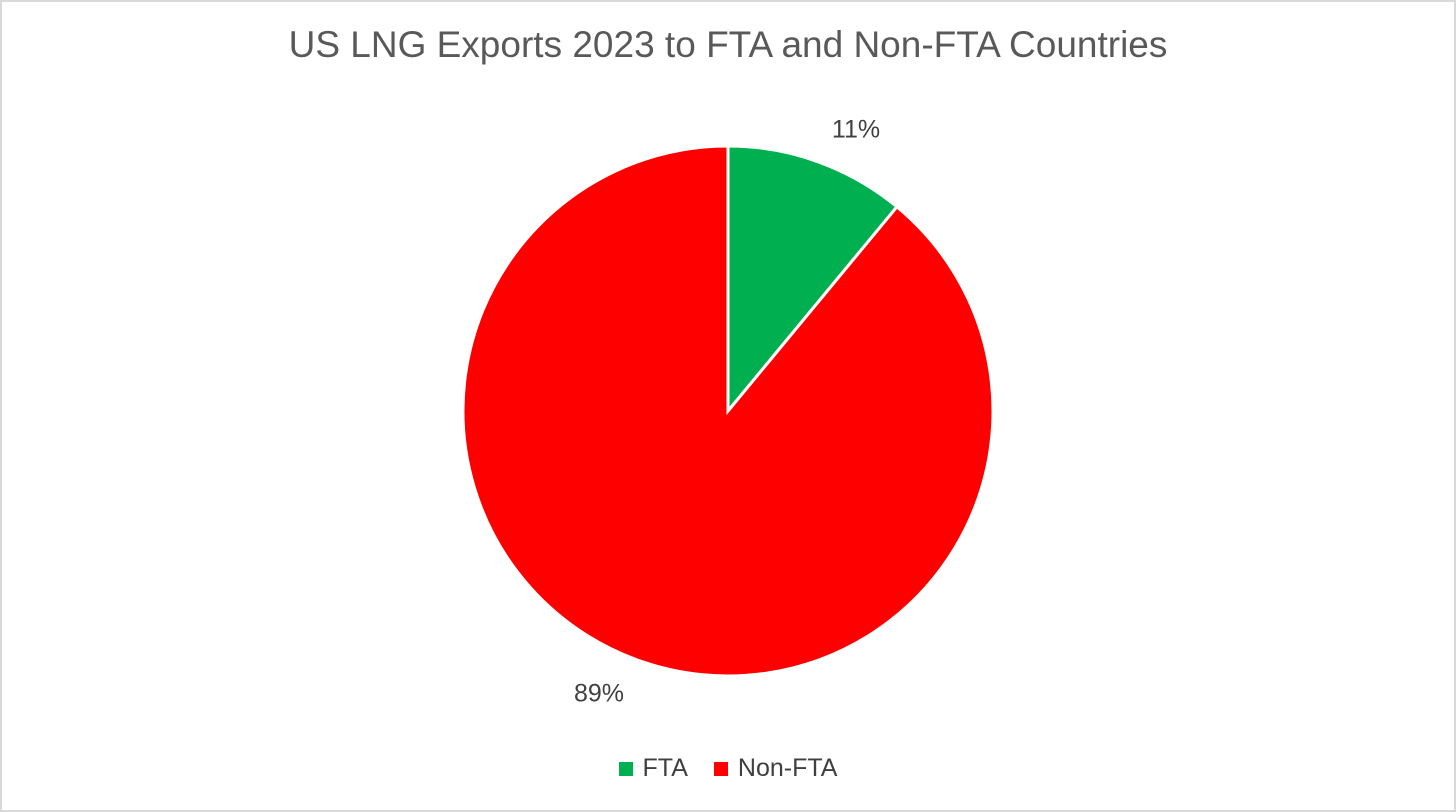 The image size is (1456, 812). What do you see at coordinates (665, 768) in the screenshot?
I see `legend-label-fta: FTA` at bounding box center [665, 768].